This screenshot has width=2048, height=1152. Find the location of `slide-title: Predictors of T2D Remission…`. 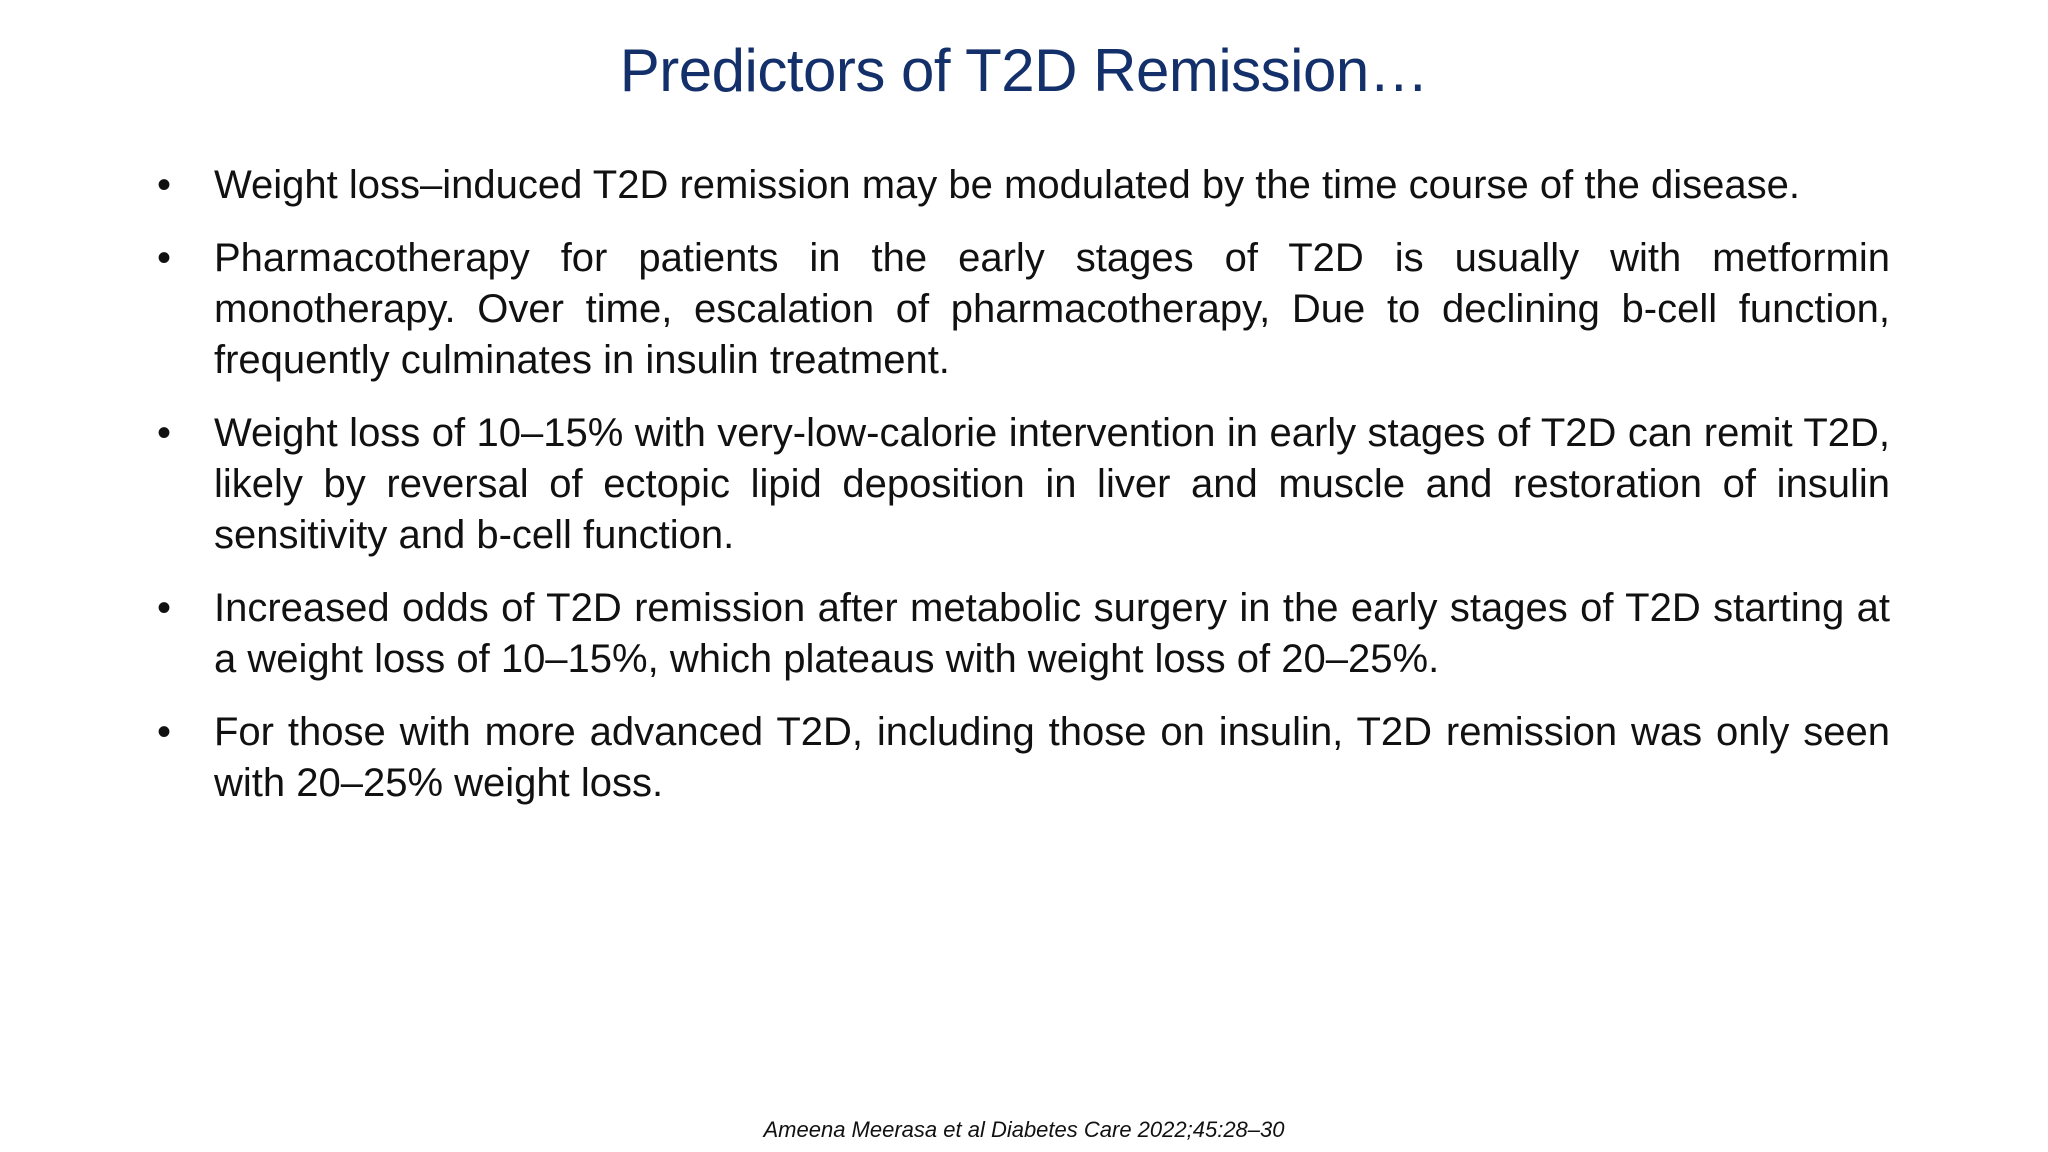

slide-title: Predictors of T2D Remission… is located at coordinates (1024, 70).